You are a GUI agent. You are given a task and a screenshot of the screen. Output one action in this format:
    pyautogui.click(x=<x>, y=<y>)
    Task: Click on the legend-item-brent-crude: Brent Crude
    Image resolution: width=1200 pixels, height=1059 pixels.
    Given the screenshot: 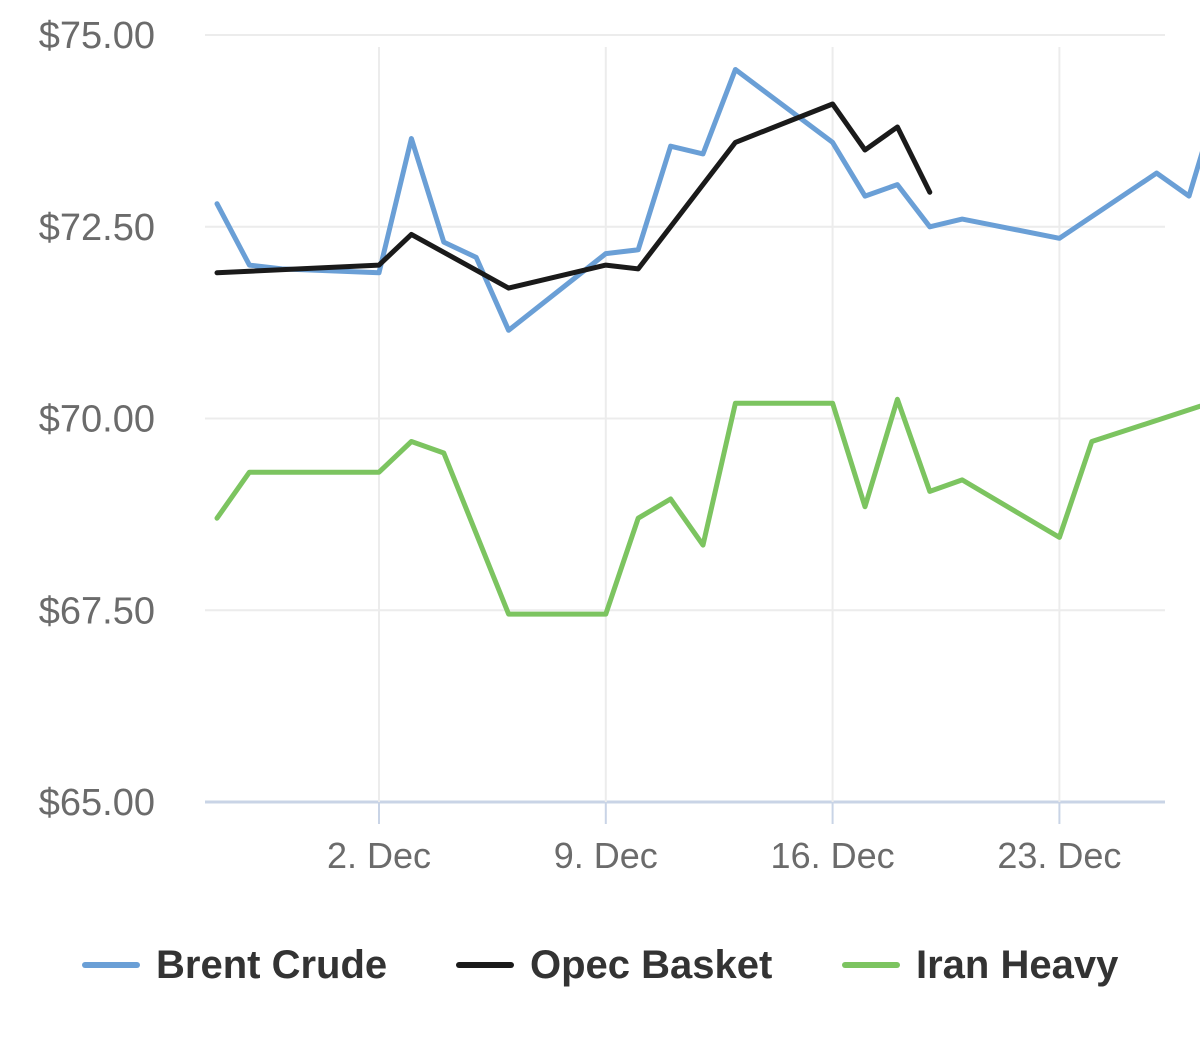 What is the action you would take?
    pyautogui.click(x=234, y=965)
    